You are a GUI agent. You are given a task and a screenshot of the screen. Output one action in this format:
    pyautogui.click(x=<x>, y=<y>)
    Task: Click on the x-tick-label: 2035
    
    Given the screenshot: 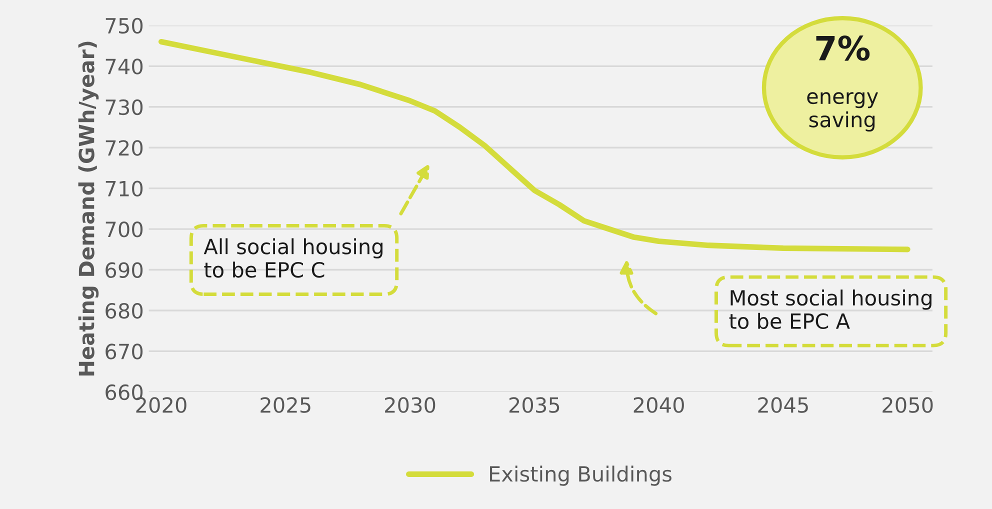 What is the action you would take?
    pyautogui.click(x=534, y=405)
    